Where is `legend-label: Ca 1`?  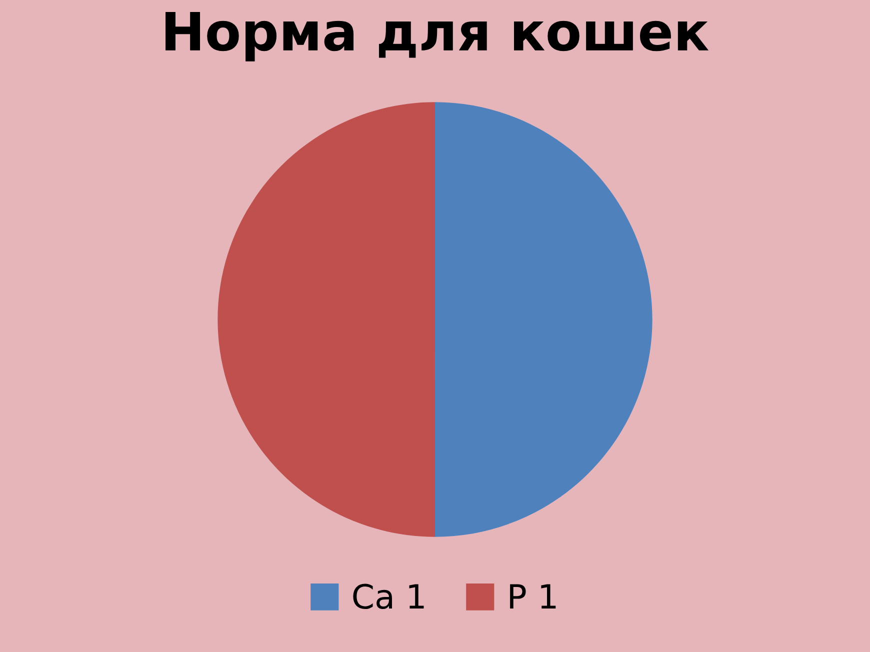 legend-label: Ca 1 is located at coordinates (388, 597).